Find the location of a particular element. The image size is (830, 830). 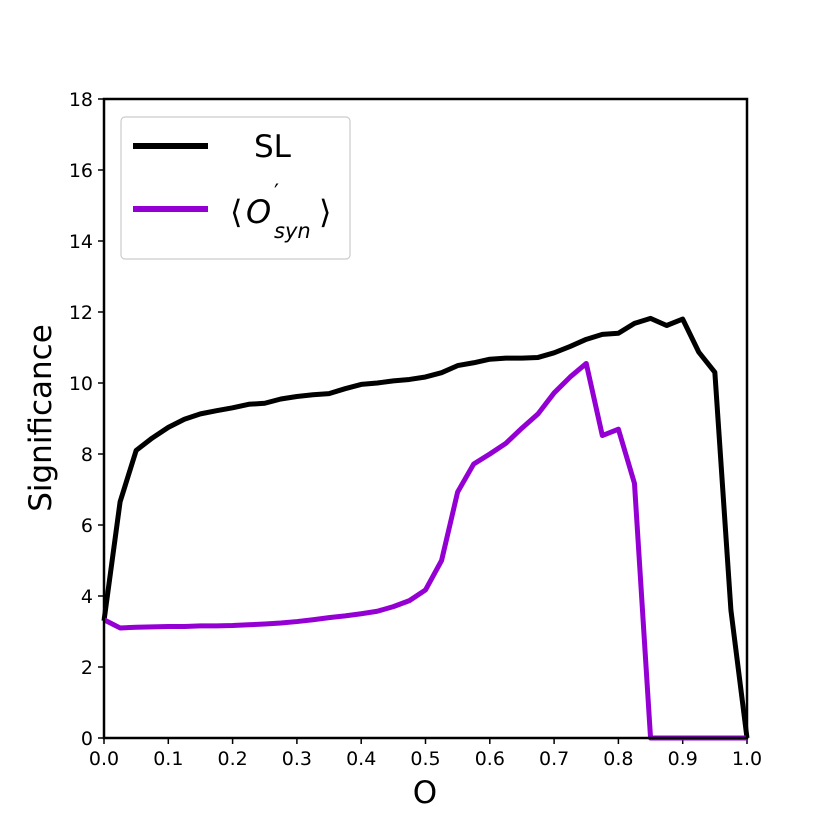

legend-osyn-close-bracket: ⟩ is located at coordinates (325, 212).